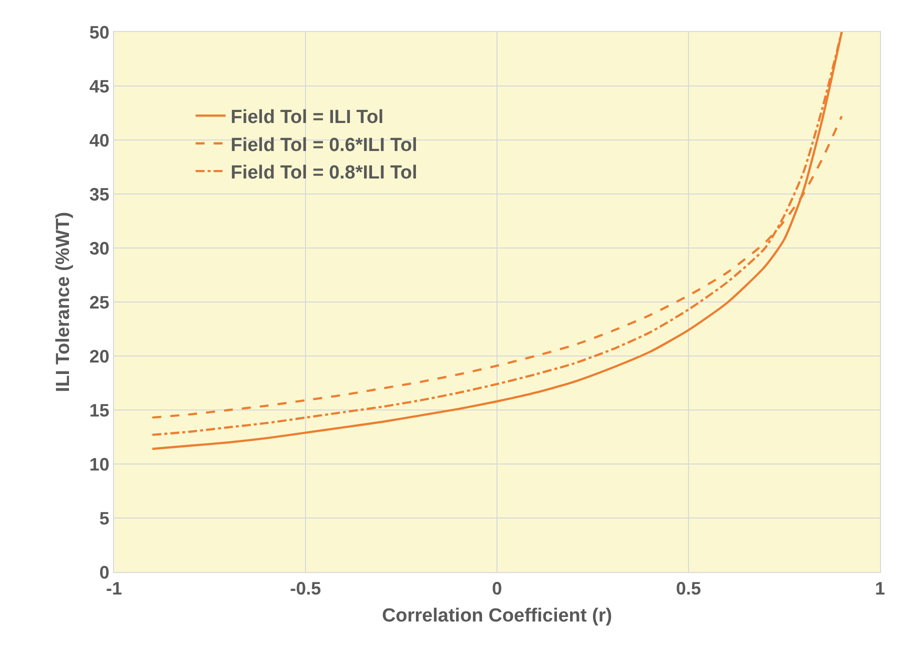  I want to click on y-tick-label: 45, so click(99, 86).